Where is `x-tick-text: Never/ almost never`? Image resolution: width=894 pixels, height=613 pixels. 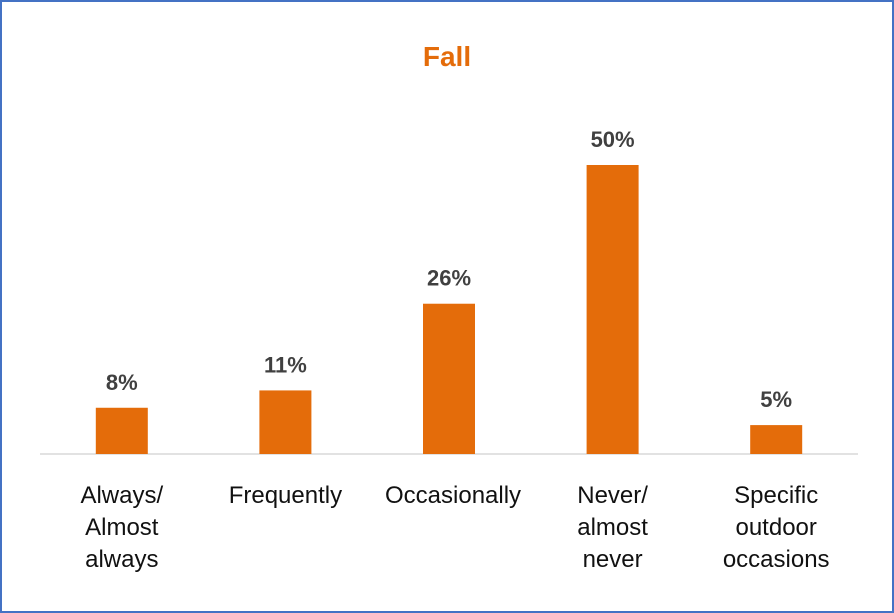 x-tick-text: Never/ almost never is located at coordinates (612, 527).